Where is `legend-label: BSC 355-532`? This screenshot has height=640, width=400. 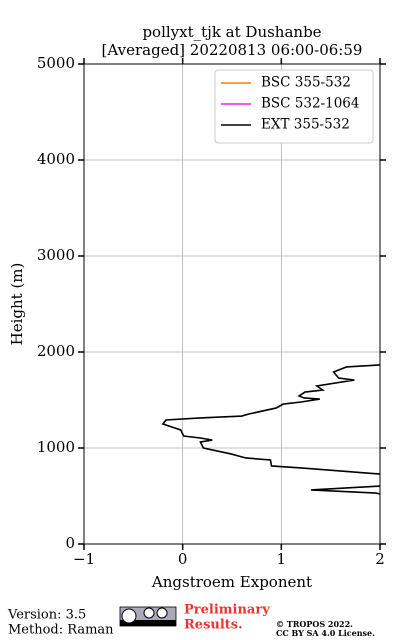
legend-label: BSC 355-532 is located at coordinates (306, 83).